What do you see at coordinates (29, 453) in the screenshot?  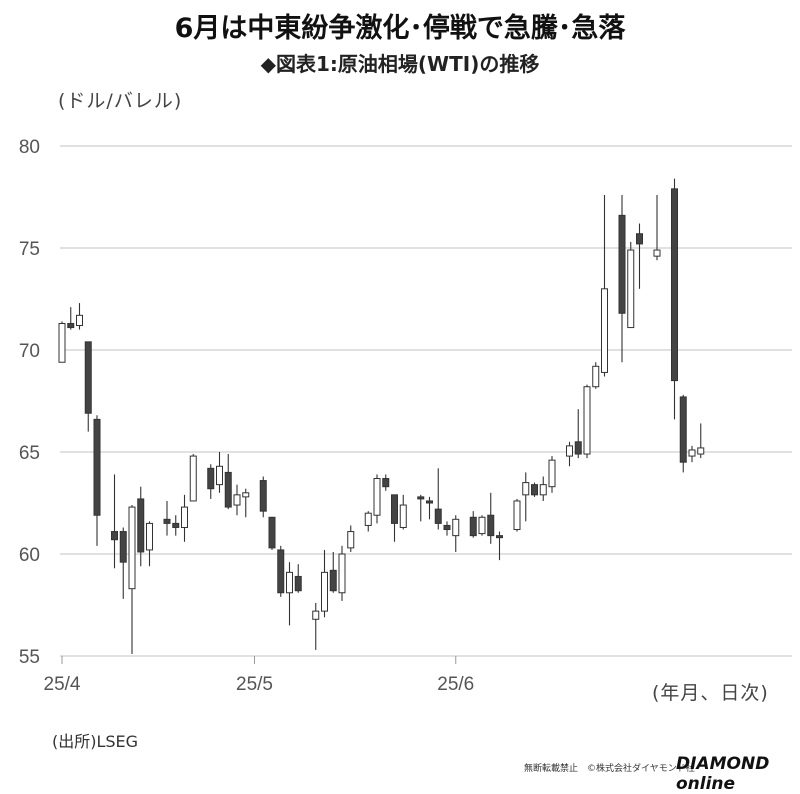 I see `y-tick-label: 65` at bounding box center [29, 453].